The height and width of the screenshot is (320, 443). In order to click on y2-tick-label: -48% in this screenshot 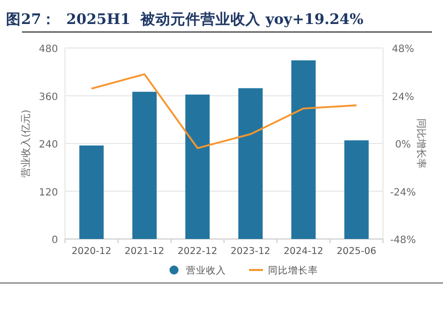, I will do `click(403, 240)`.